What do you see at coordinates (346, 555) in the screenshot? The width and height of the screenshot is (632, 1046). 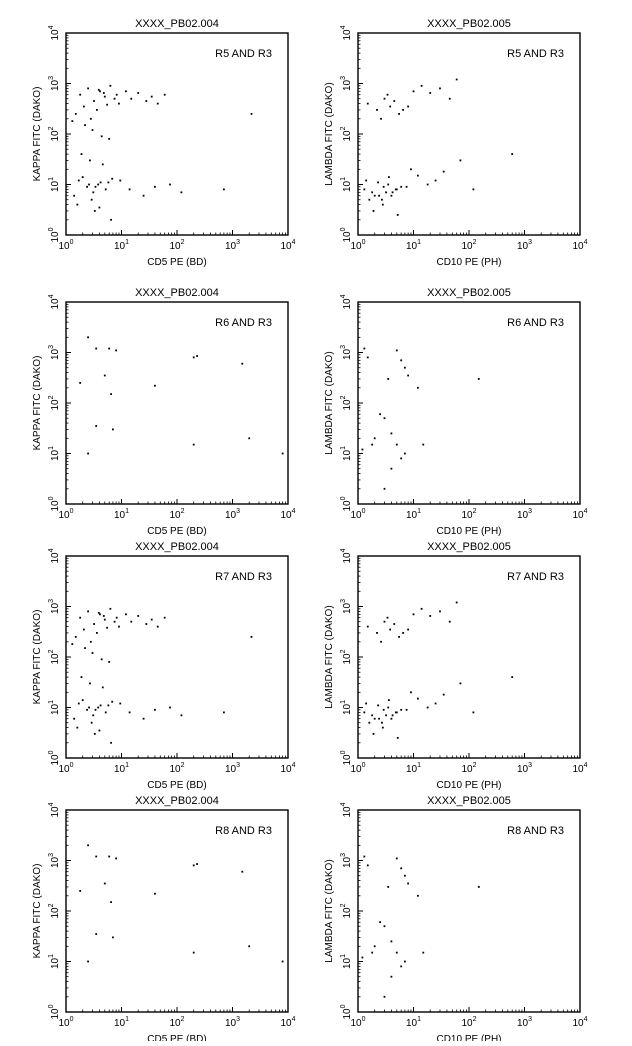 I see `y-tick-label: 10⁴` at bounding box center [346, 555].